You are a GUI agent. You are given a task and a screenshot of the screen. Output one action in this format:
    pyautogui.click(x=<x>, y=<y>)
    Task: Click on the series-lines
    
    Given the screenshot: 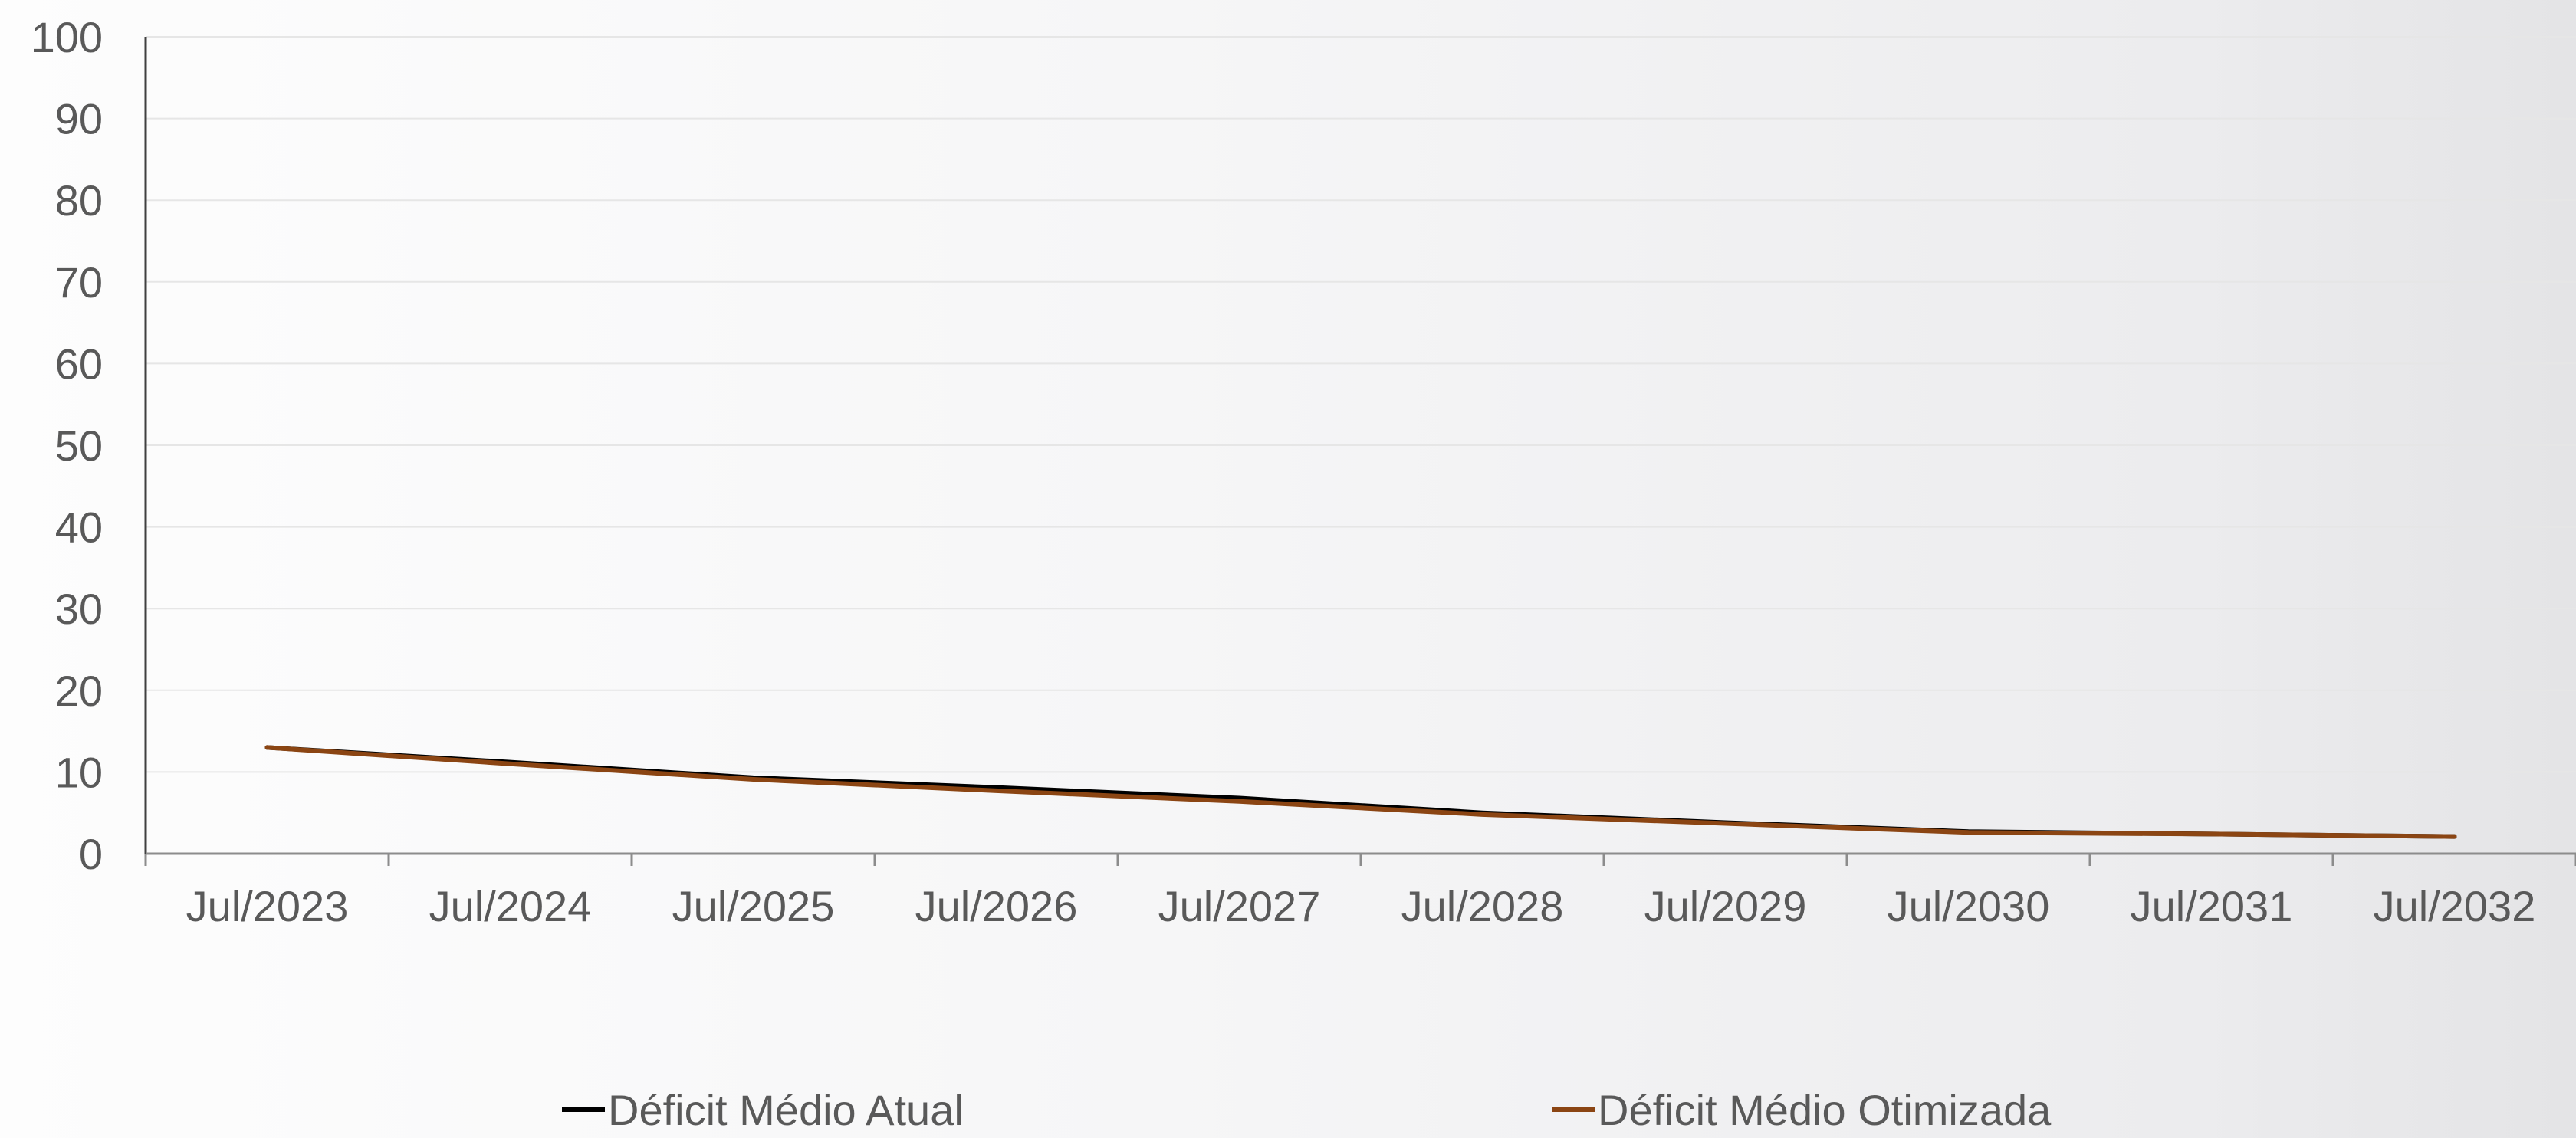 What is the action you would take?
    pyautogui.click(x=1361, y=792)
    